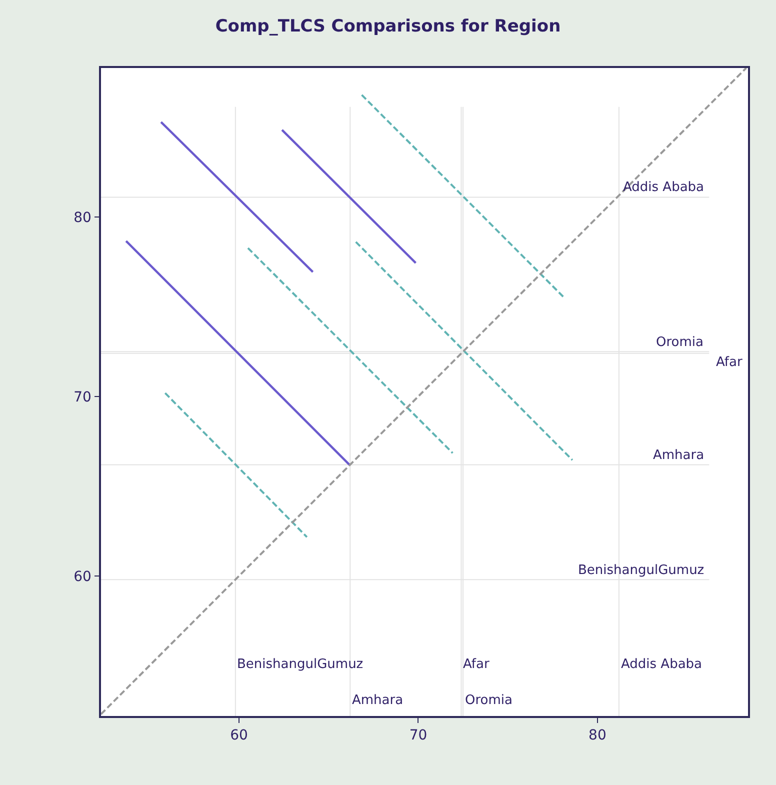 Image resolution: width=776 pixels, height=785 pixels. What do you see at coordinates (388, 26) in the screenshot?
I see `chart-title: Comp_TLCS Comparisons for Region` at bounding box center [388, 26].